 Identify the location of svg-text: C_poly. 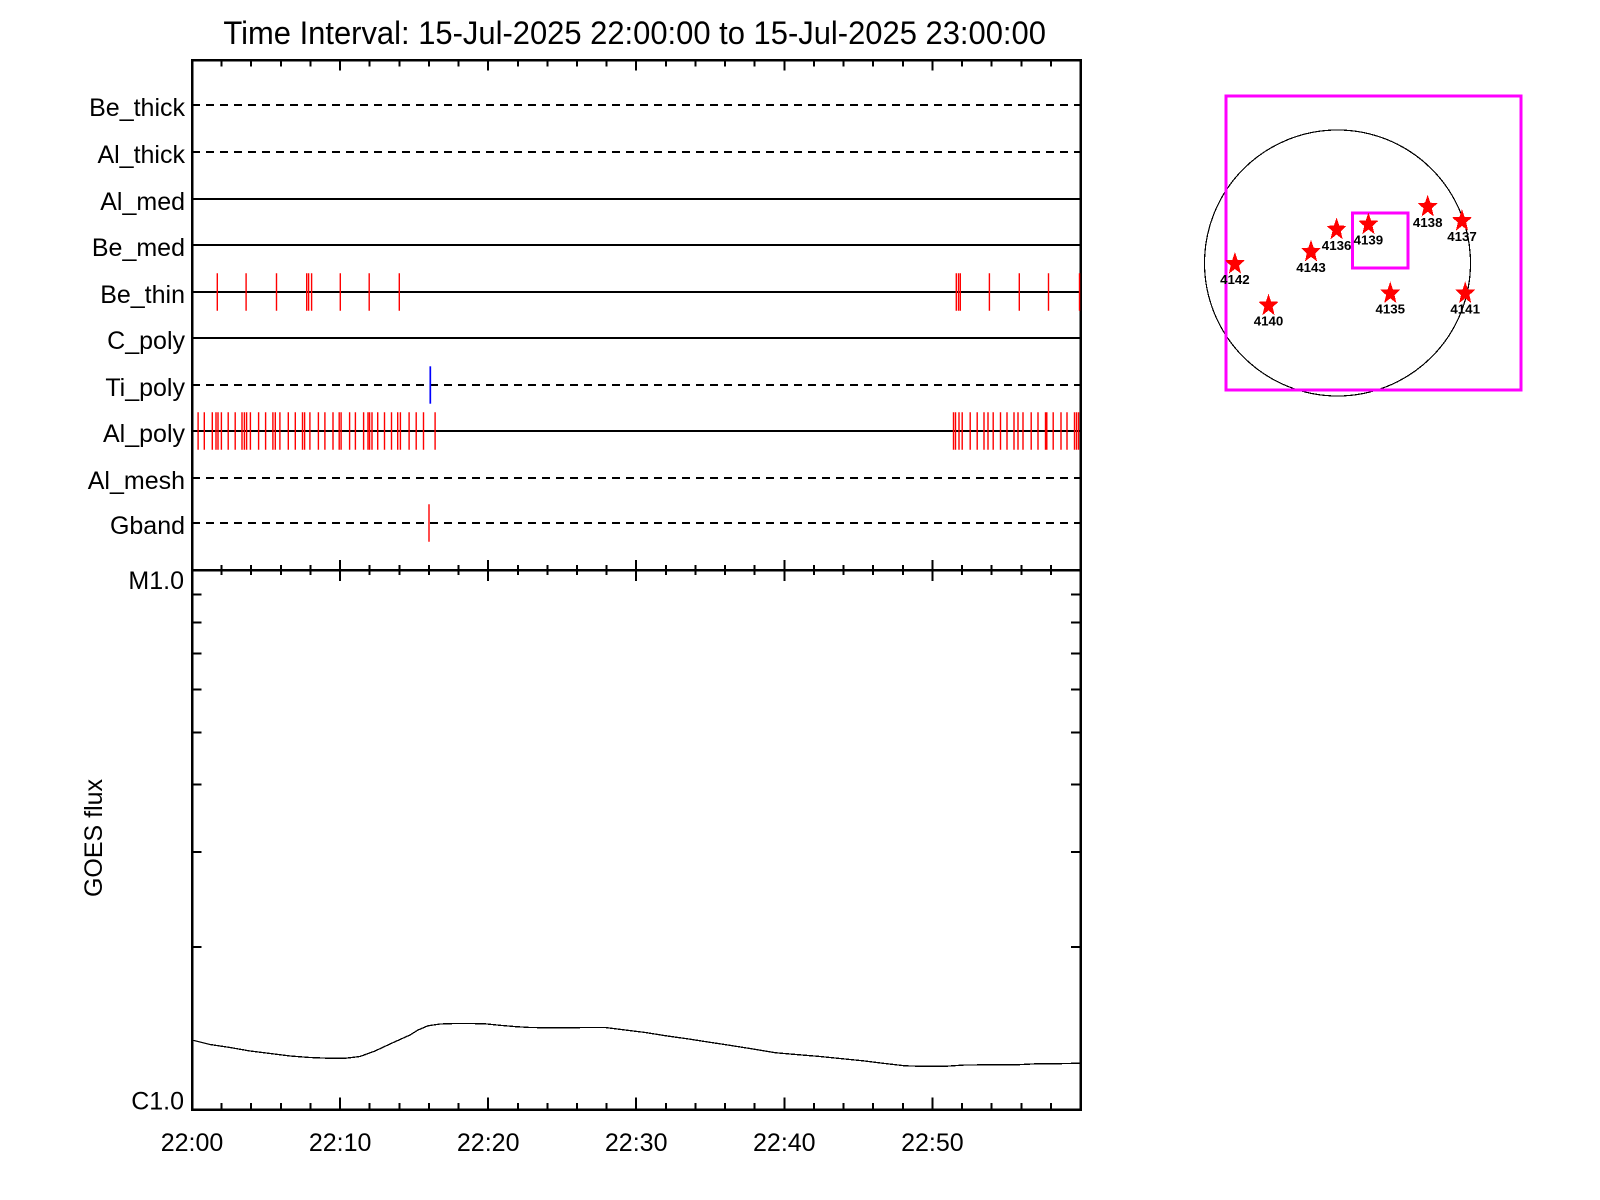
(146, 341).